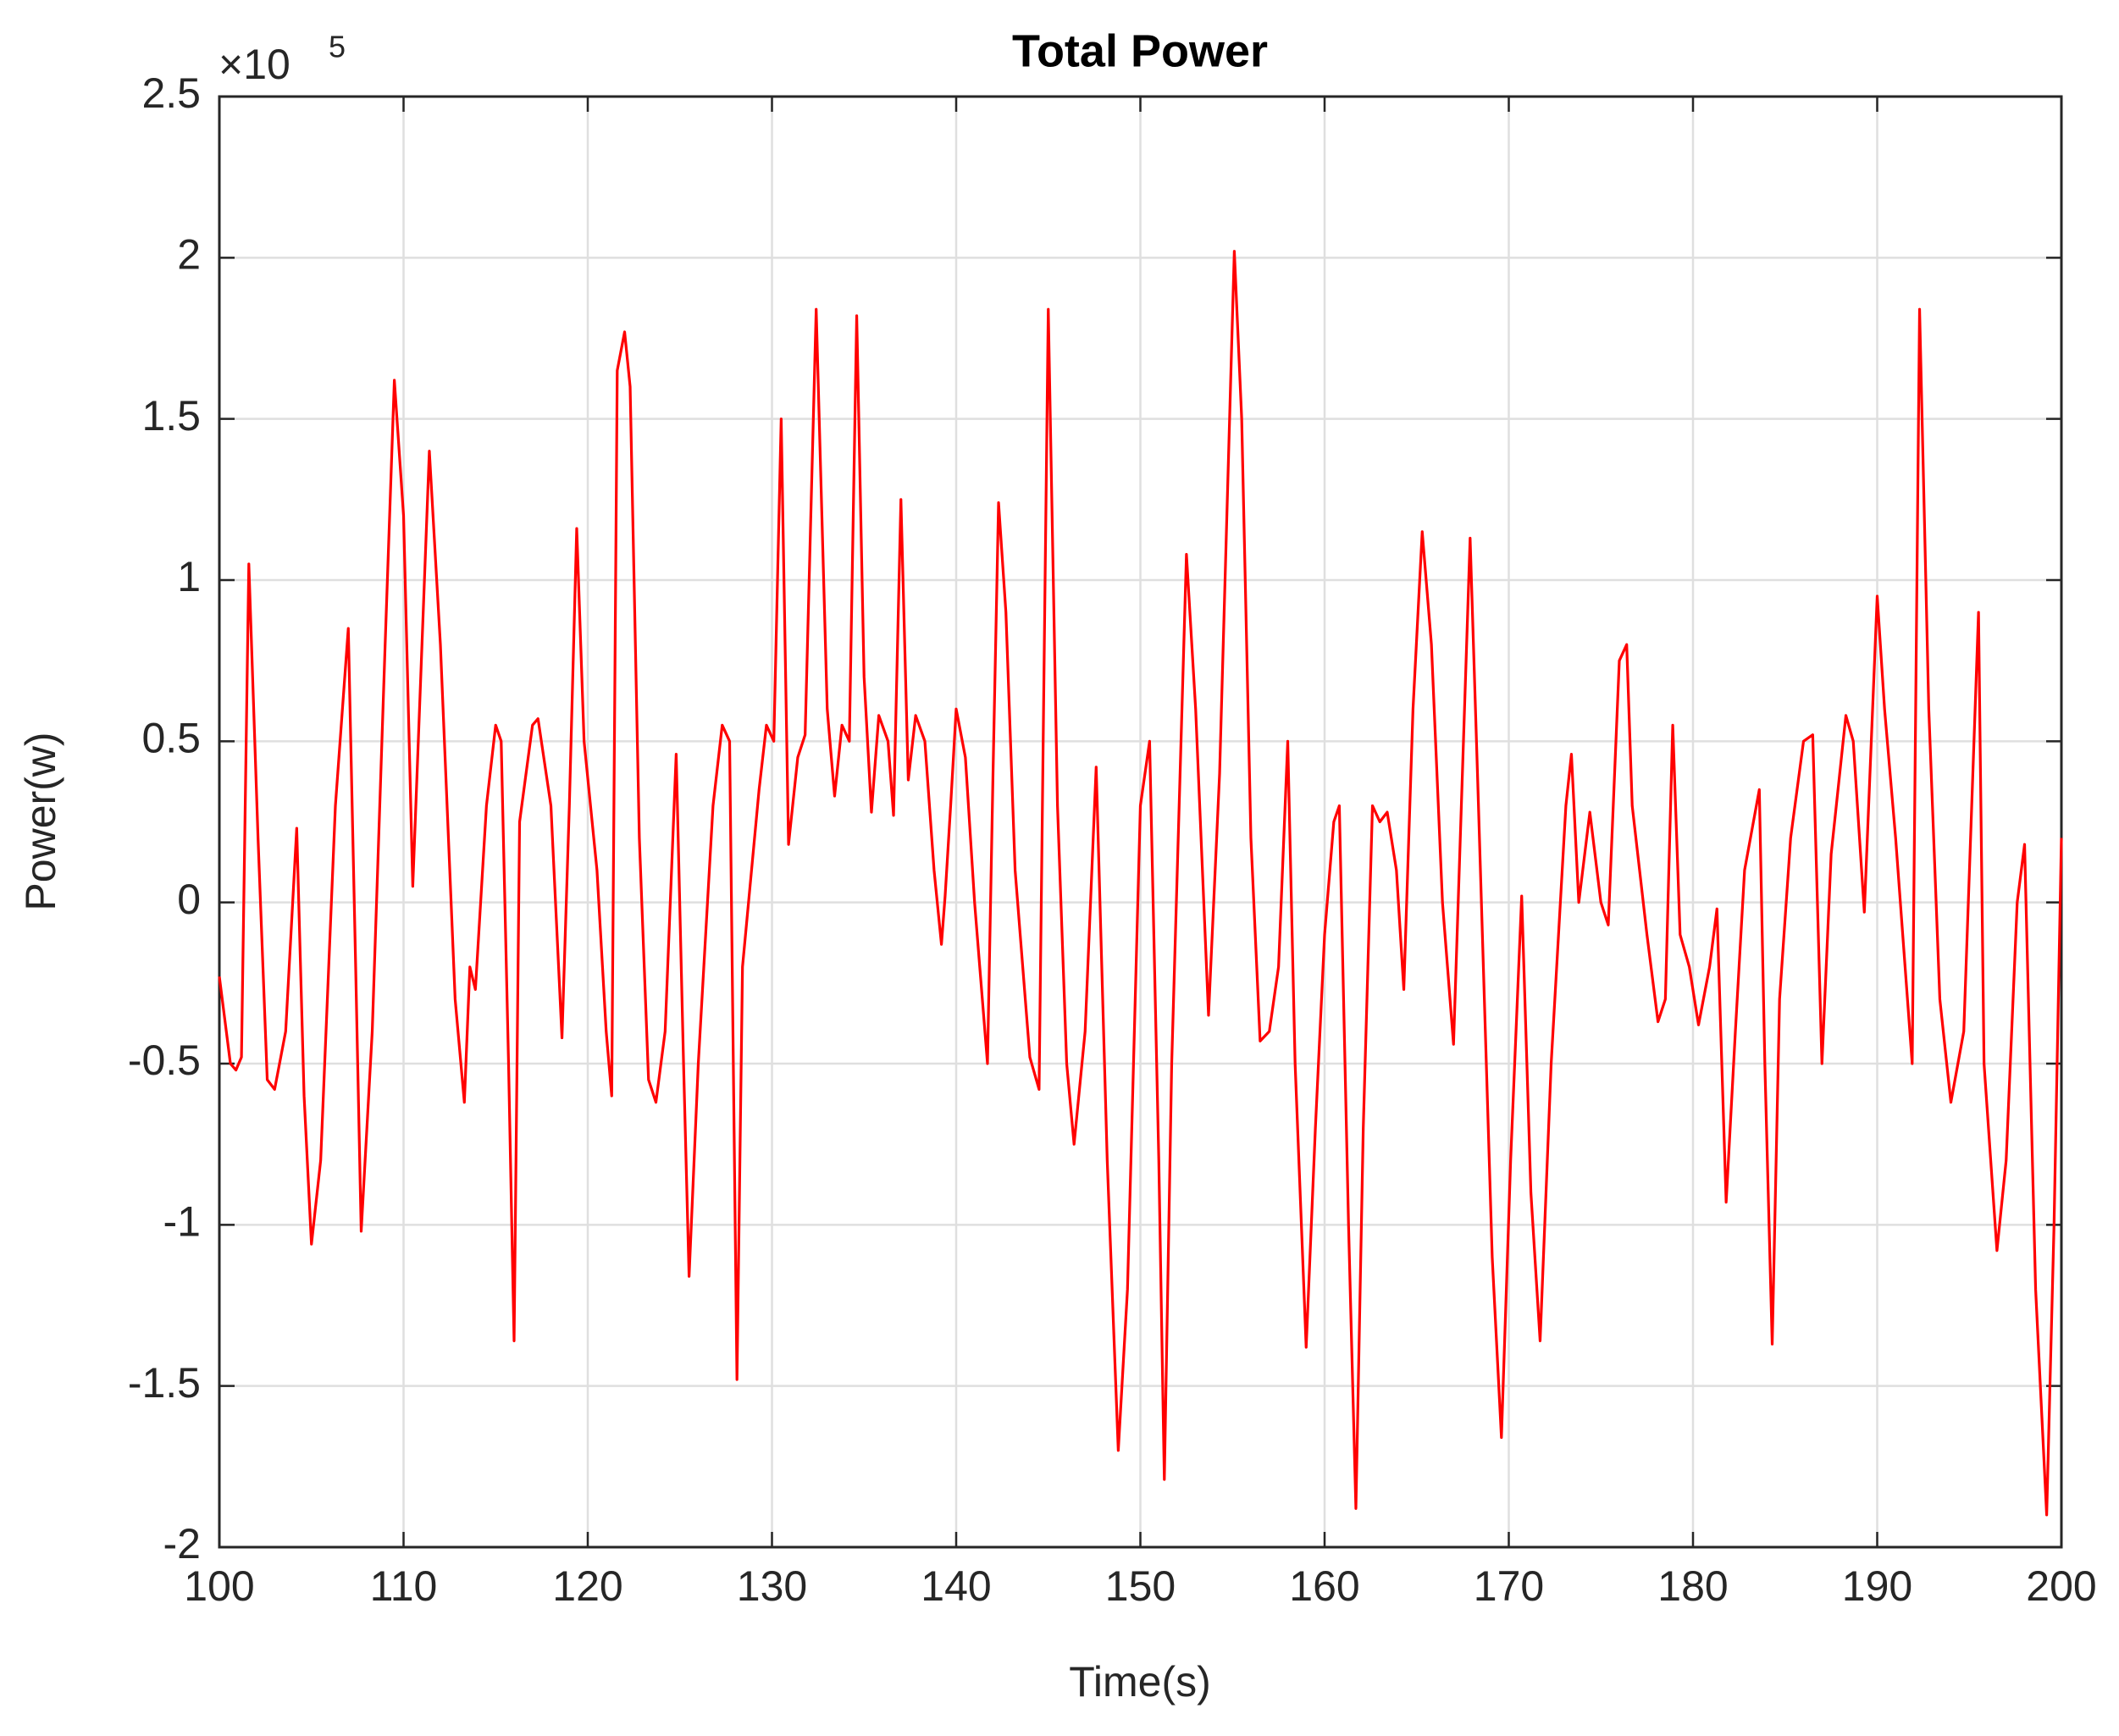 This screenshot has height=1736, width=2119. What do you see at coordinates (189, 899) in the screenshot?
I see `y-tick-label: 0` at bounding box center [189, 899].